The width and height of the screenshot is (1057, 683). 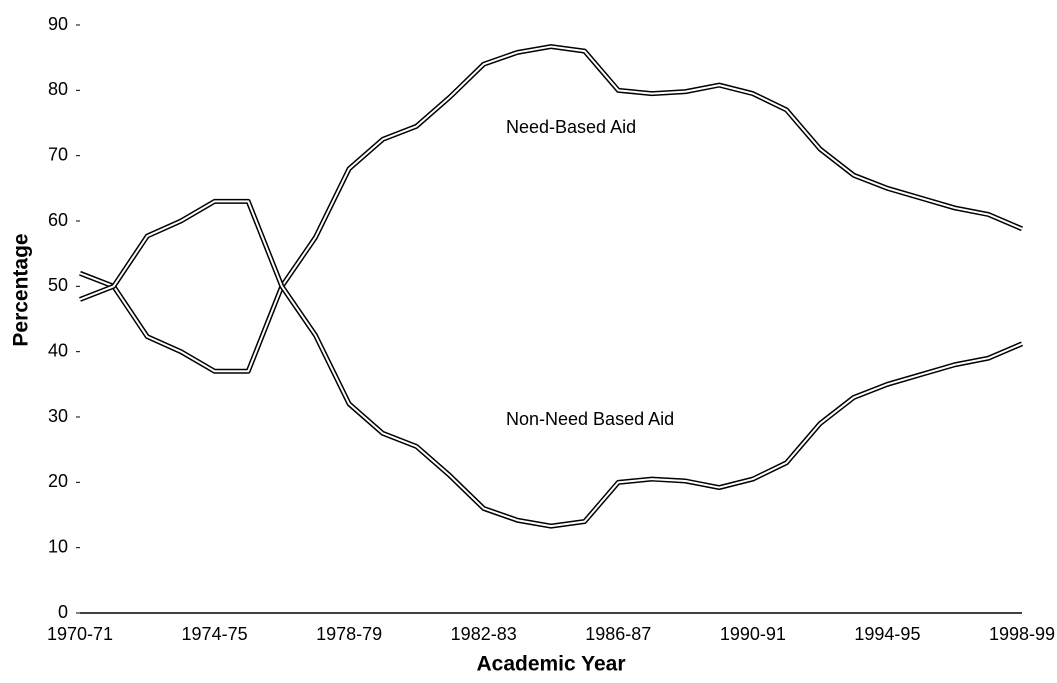 What do you see at coordinates (58, 220) in the screenshot?
I see `y-tick-label: 60` at bounding box center [58, 220].